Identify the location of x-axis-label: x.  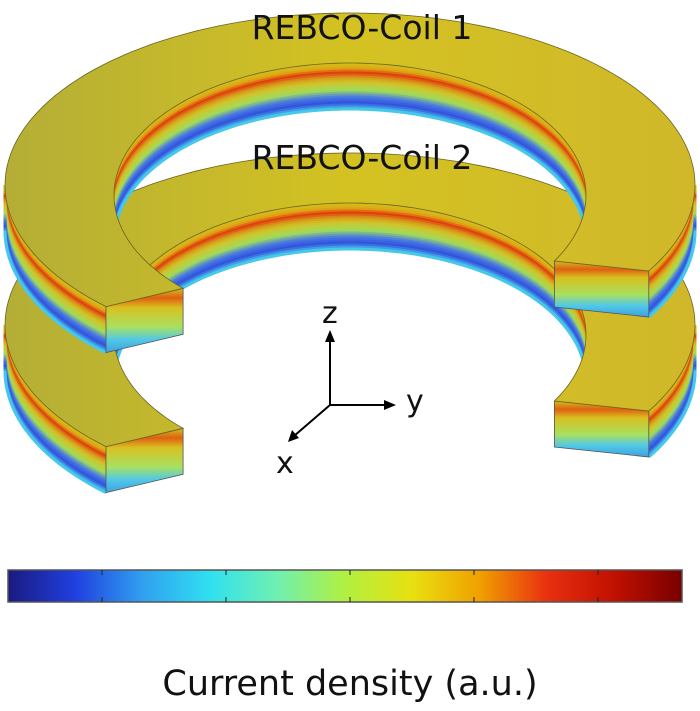
(285, 463).